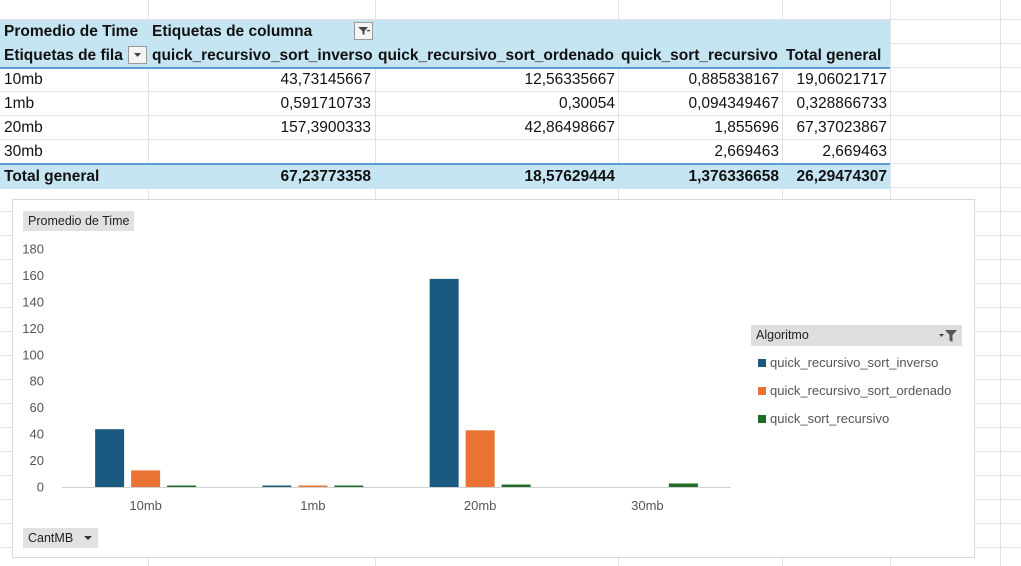  Describe the element at coordinates (841, 176) in the screenshot. I see `total-cell: 26,29474307` at that location.